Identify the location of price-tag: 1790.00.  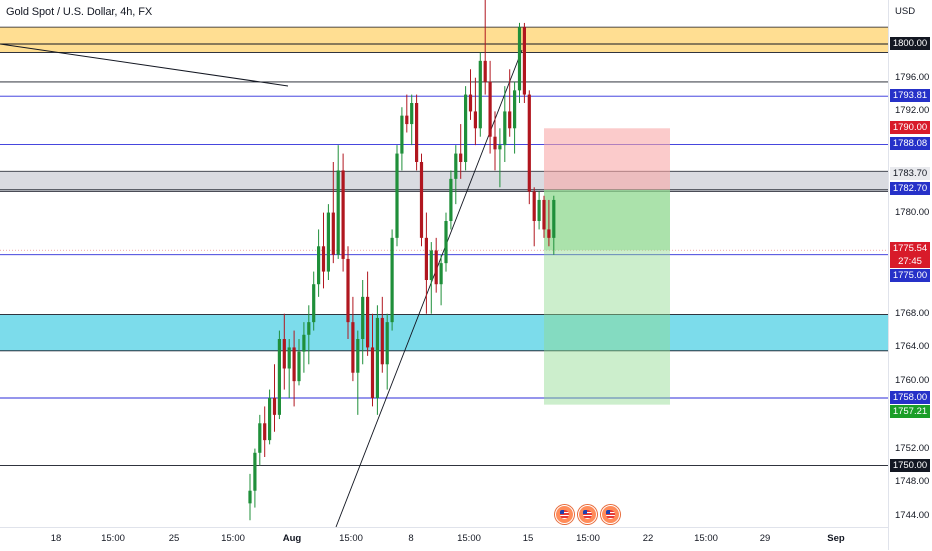
(910, 127).